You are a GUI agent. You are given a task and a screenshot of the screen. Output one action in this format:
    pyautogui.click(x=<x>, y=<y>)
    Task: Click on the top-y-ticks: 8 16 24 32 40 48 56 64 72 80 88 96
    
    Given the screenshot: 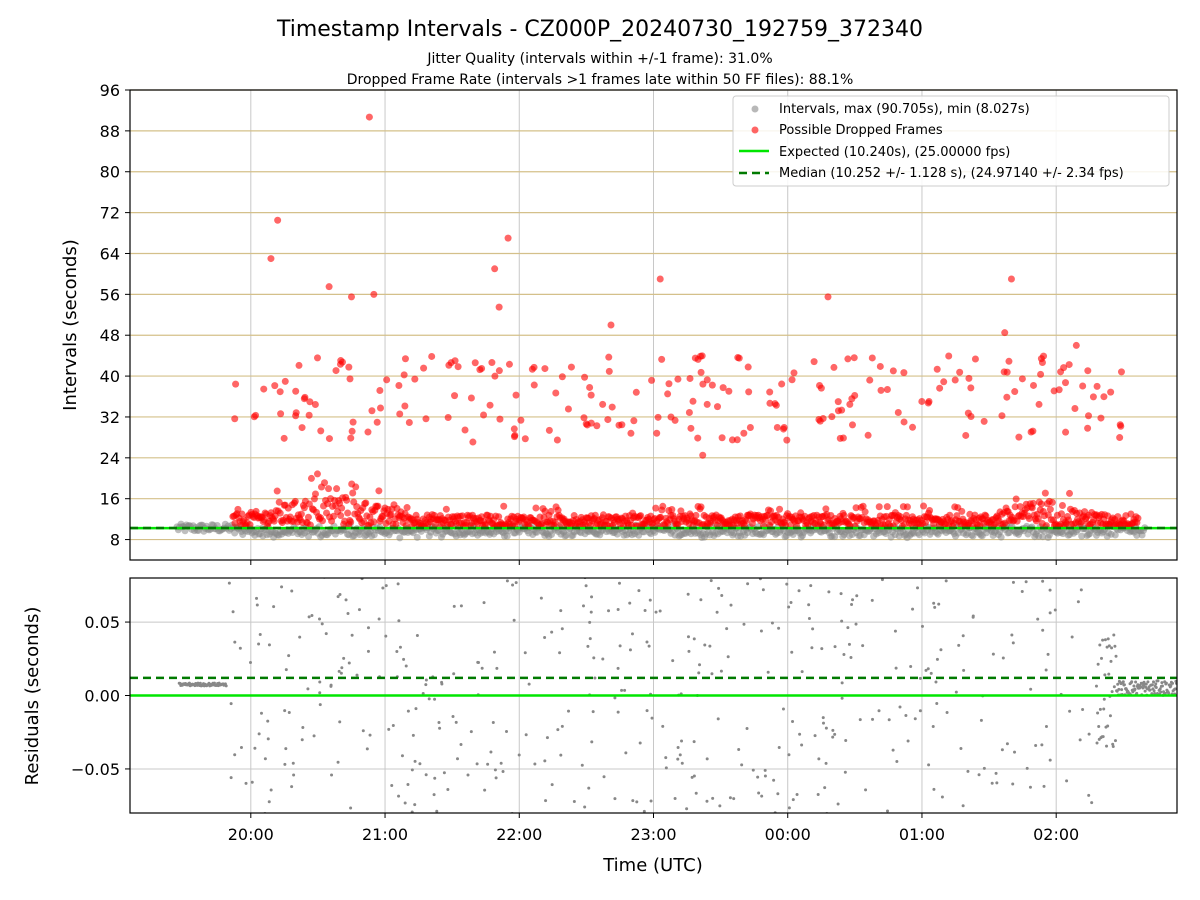 What is the action you would take?
    pyautogui.click(x=115, y=315)
    